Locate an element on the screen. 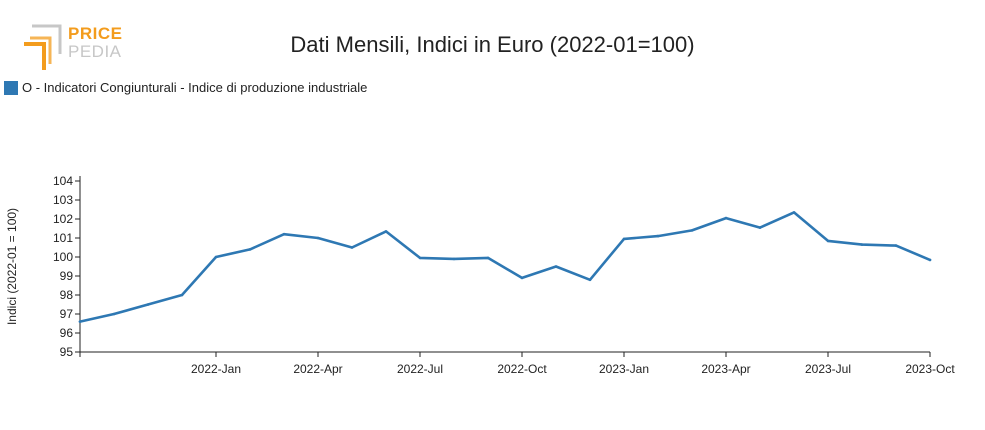 The image size is (985, 430). pricepedia-logo: PRICE PEDIA is located at coordinates (73, 48).